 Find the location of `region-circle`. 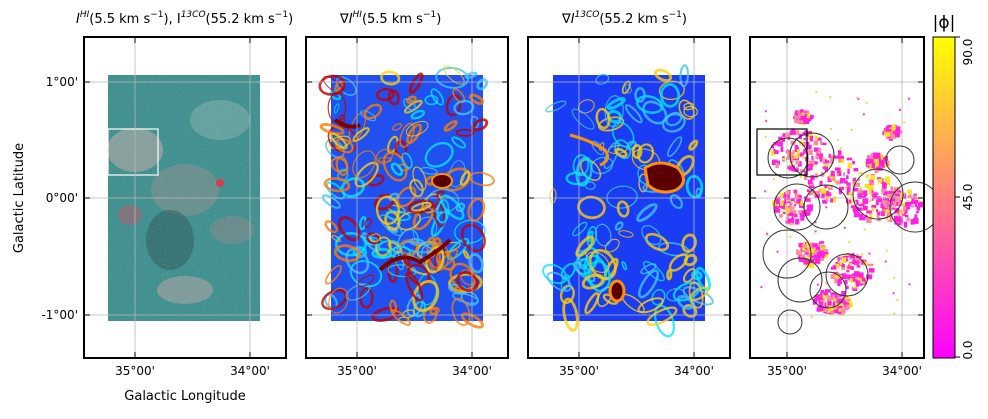

region-circle is located at coordinates (790, 322).